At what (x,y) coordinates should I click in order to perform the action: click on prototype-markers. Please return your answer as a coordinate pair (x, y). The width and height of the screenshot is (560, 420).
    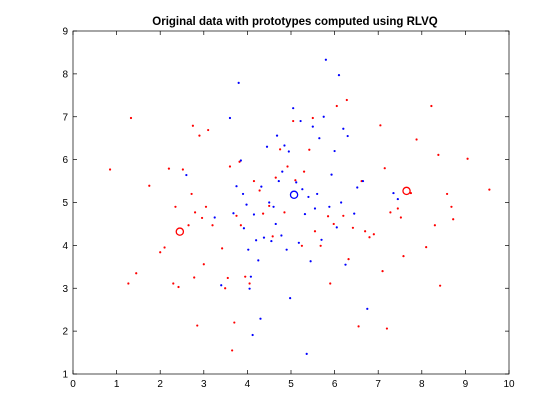
    Looking at the image, I should click on (293, 211).